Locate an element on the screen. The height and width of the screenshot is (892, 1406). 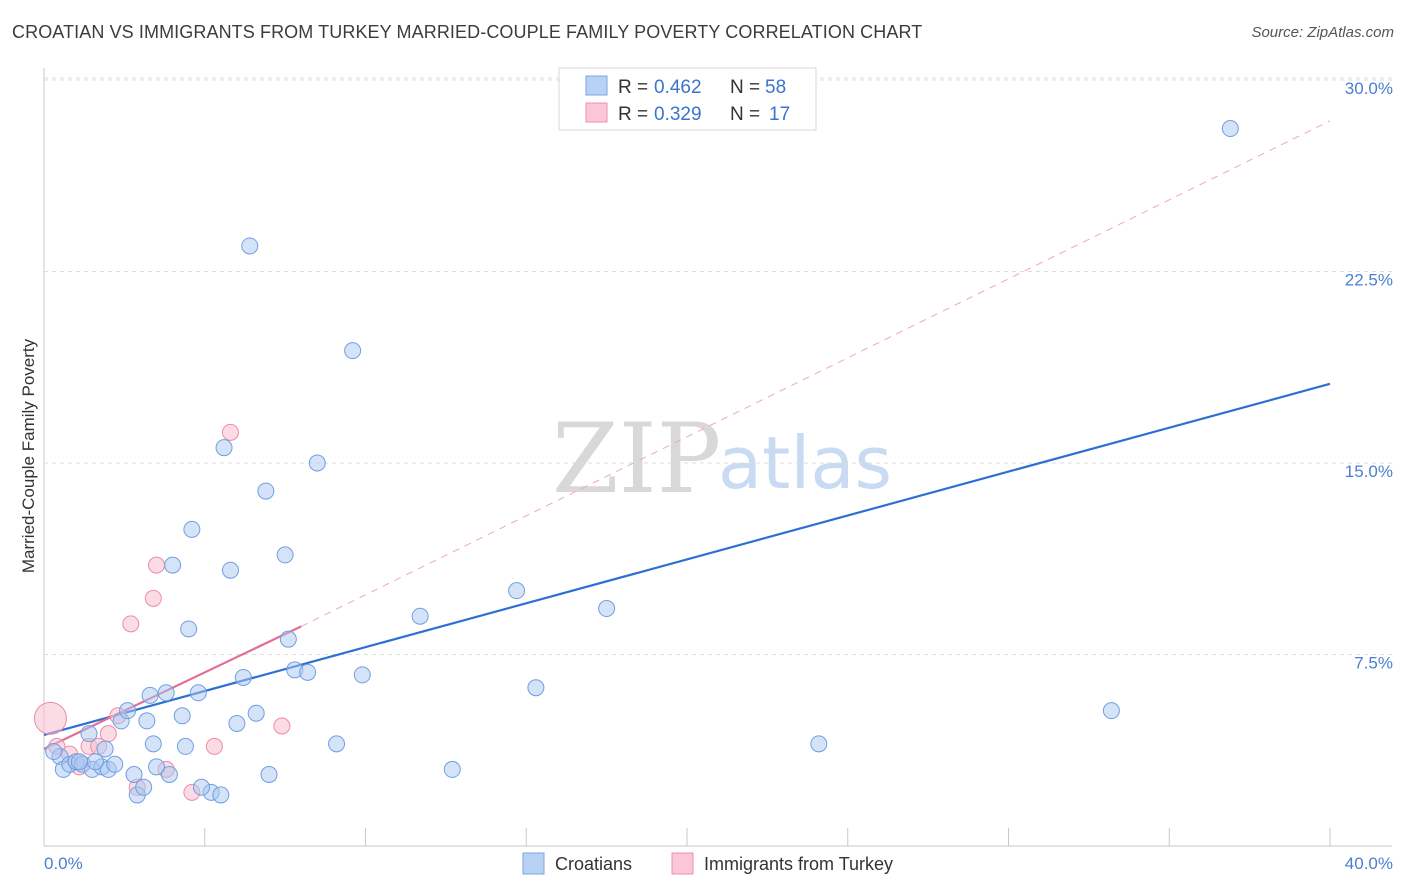
y-axis-label: Married-Couple Family Poverty is located at coordinates (28, 455).